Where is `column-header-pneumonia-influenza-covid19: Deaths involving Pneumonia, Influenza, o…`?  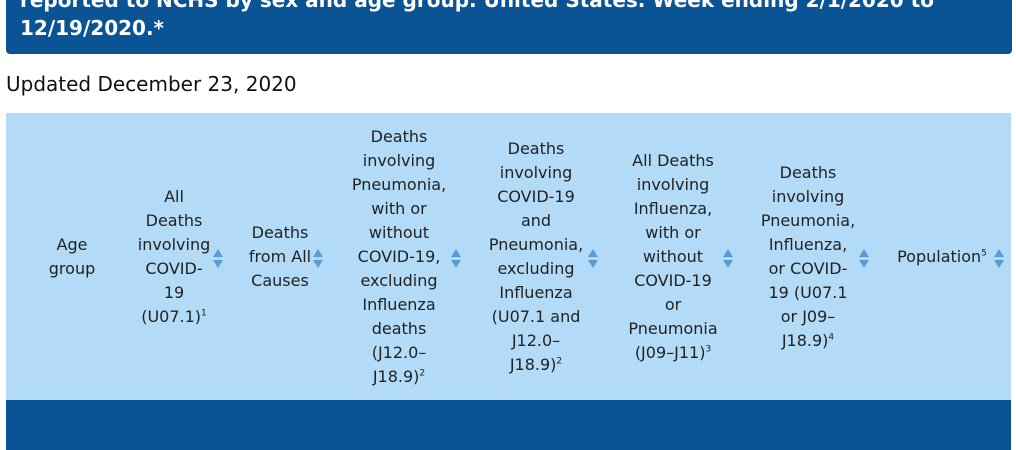
column-header-pneumonia-influenza-covid19: Deaths involving Pneumonia, Influenza, o… is located at coordinates (808, 256).